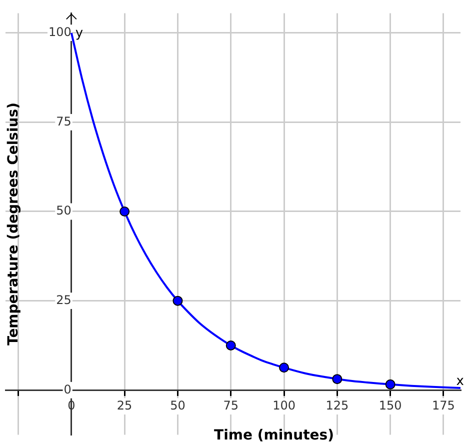  I want to click on y-tick-label: 75, so click(64, 121).